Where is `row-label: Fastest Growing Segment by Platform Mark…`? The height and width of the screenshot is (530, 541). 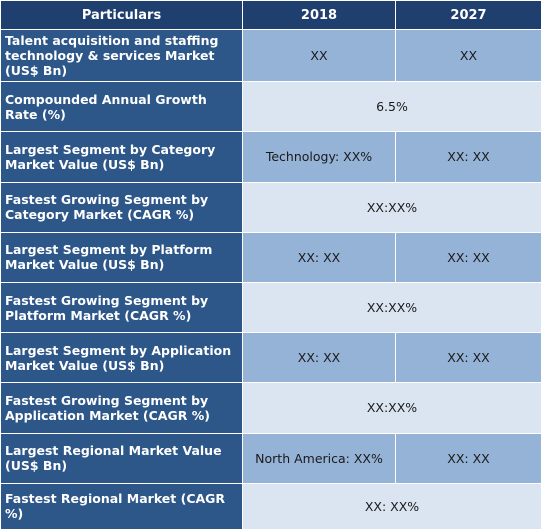
row-label: Fastest Growing Segment by Platform Mark… is located at coordinates (121, 307).